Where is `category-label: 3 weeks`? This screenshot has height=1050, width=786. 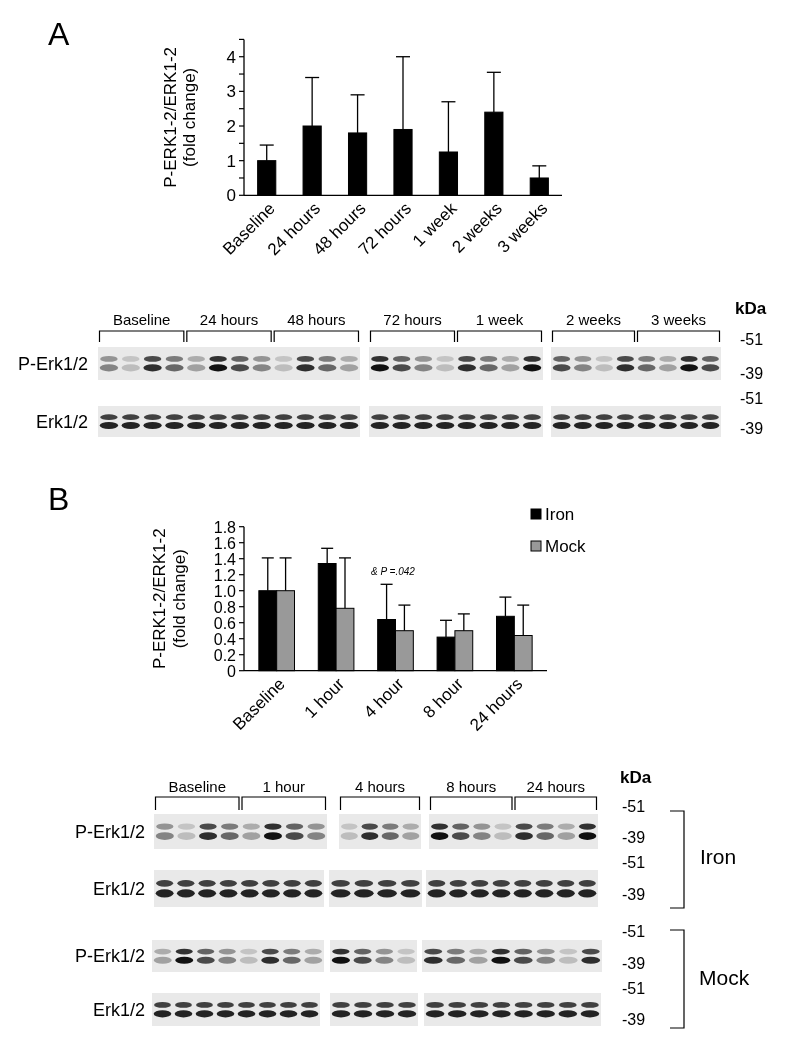 category-label: 3 weeks is located at coordinates (678, 319).